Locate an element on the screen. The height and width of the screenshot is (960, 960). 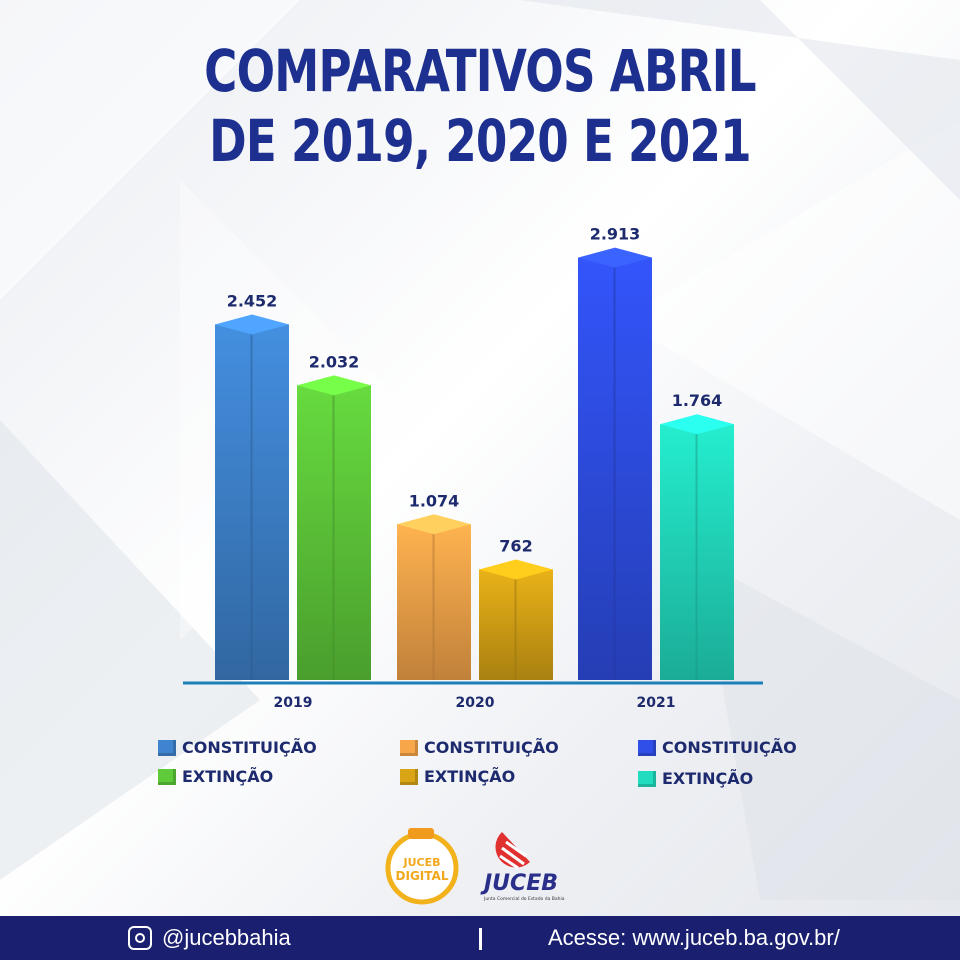
juceb-text: JUCEB is located at coordinates (519, 883).